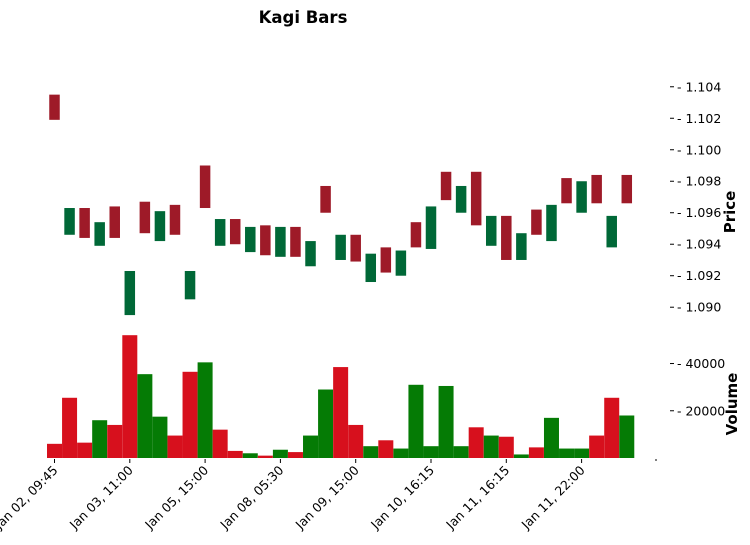 Image resolution: width=750 pixels, height=545 pixels. I want to click on price-tick-label: - 1.104, so click(699, 86).